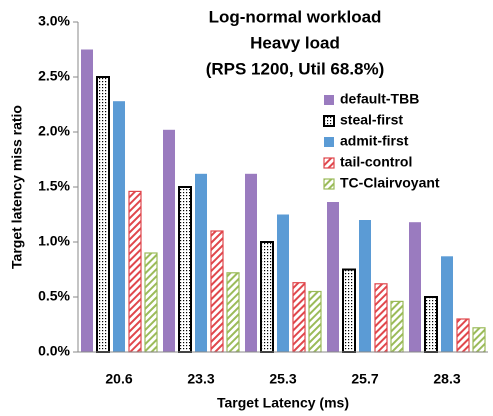 The height and width of the screenshot is (416, 493). What do you see at coordinates (295, 42) in the screenshot?
I see `chart-title: Heavy load` at bounding box center [295, 42].